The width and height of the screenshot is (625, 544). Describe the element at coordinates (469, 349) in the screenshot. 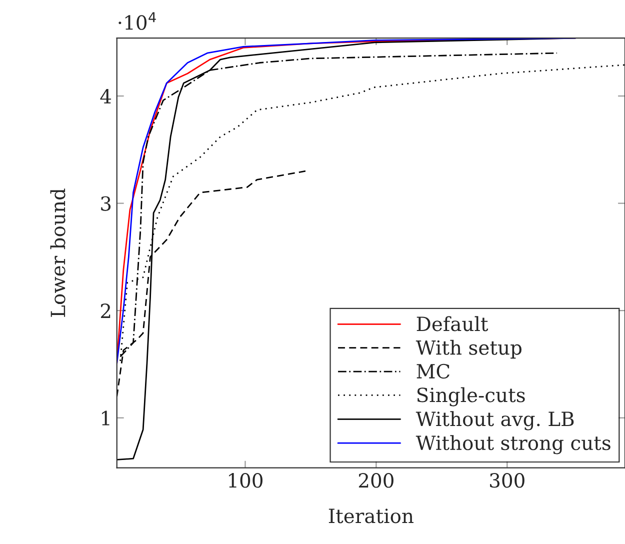

I see `legend-label: With setup` at that location.